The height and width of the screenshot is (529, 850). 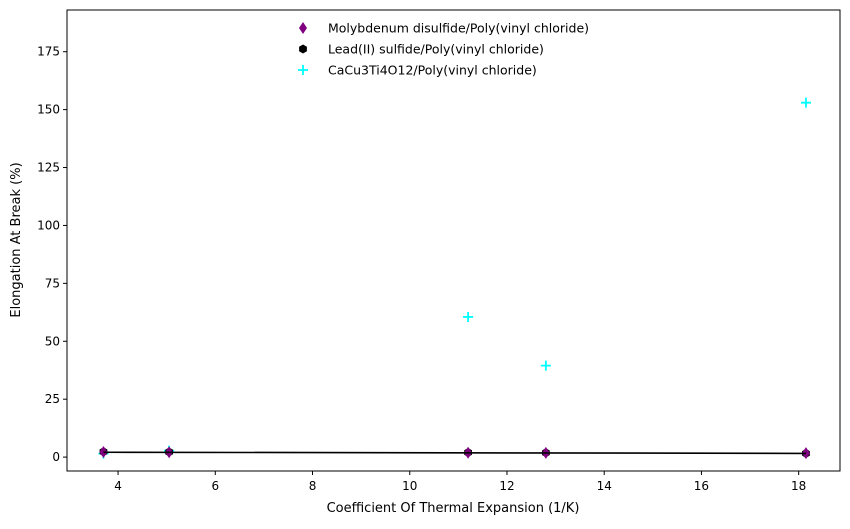 I want to click on y-tick-label: 25, so click(x=52, y=399).